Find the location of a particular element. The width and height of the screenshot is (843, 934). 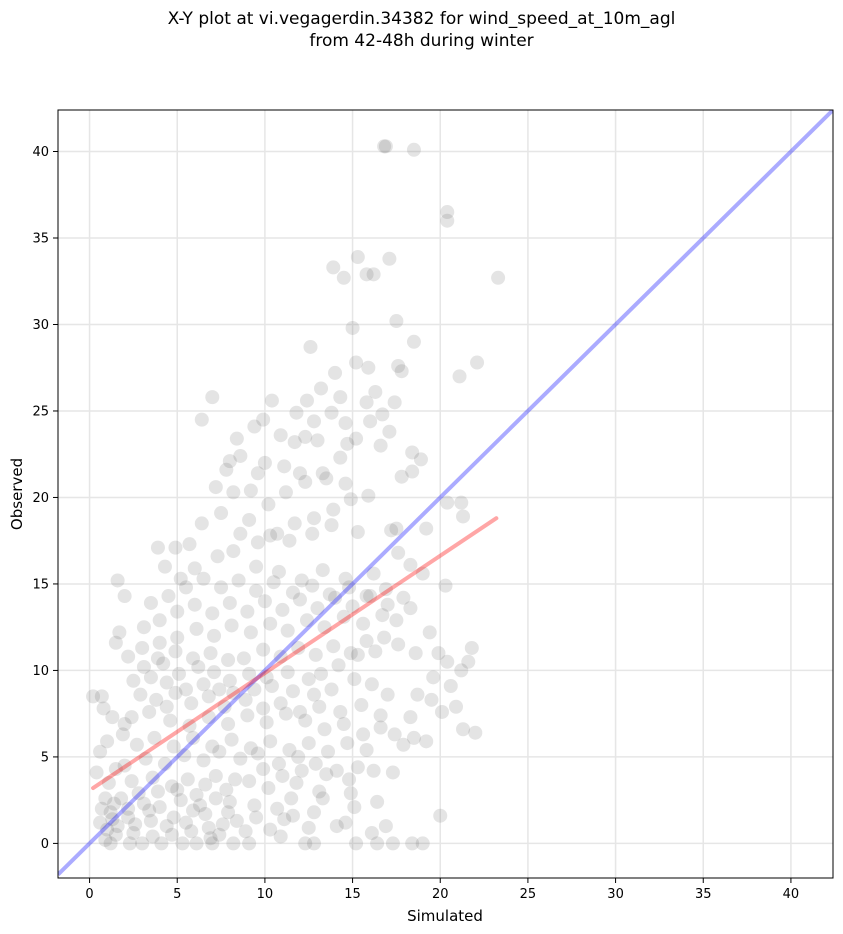

y-tick-label: 25 is located at coordinates (40, 411).